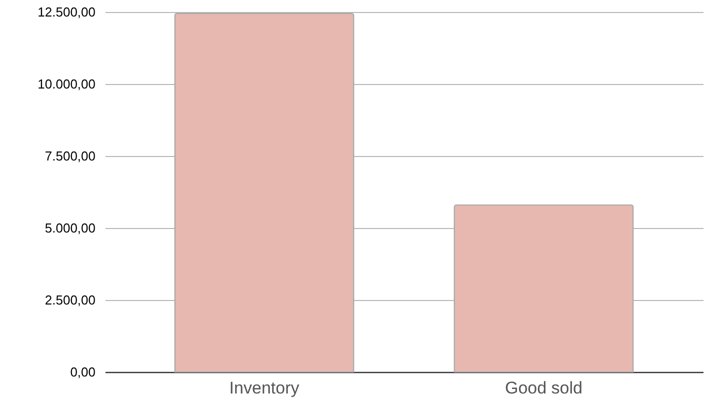  Describe the element at coordinates (70, 228) in the screenshot. I see `y-tick-label: 5.000,00` at that location.